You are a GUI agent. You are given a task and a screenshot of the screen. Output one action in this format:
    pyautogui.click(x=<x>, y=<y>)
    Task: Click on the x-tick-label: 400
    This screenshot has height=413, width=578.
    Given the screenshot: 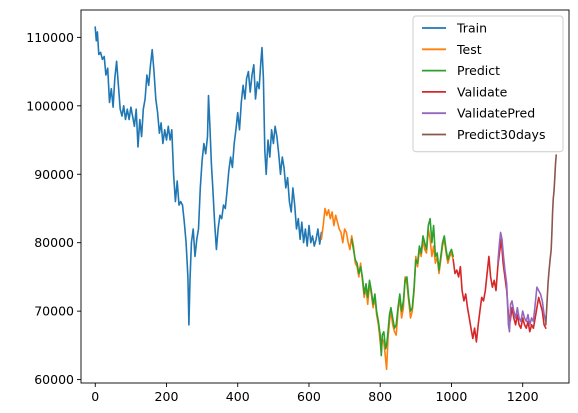 What is the action you would take?
    pyautogui.click(x=238, y=396)
    